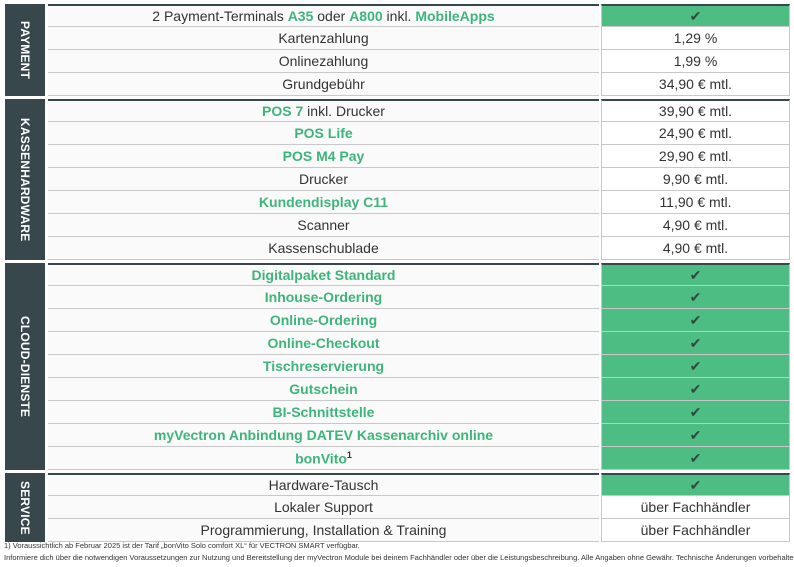 The width and height of the screenshot is (794, 567). I want to click on row-label: Gutschein, so click(323, 389).